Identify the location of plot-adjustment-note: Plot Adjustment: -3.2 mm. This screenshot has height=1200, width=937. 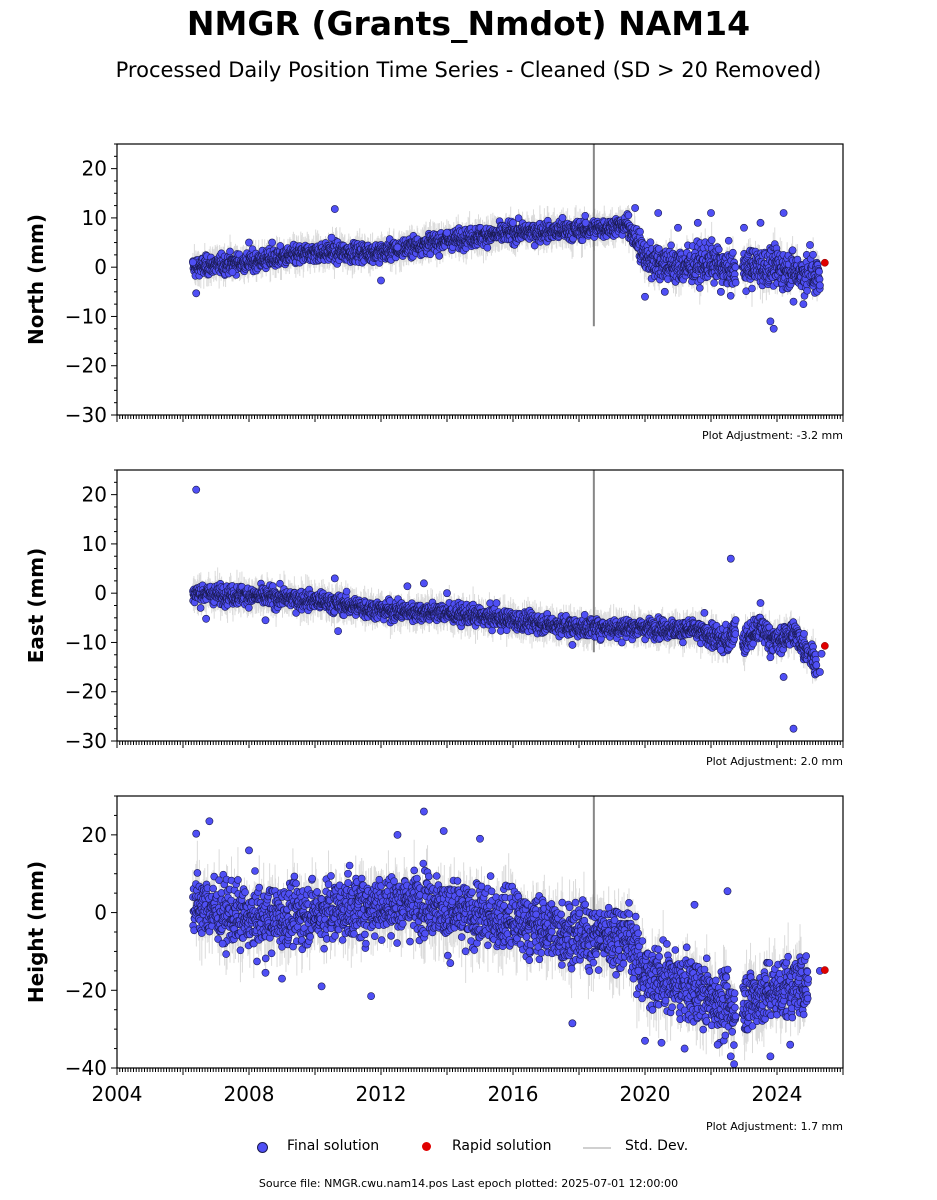
(772, 435).